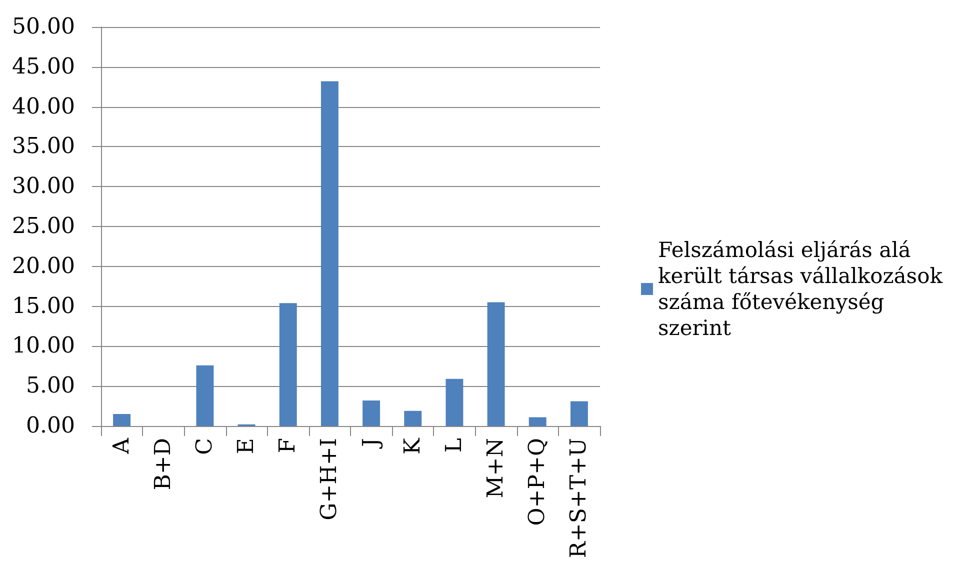 The height and width of the screenshot is (568, 958). Describe the element at coordinates (371, 443) in the screenshot. I see `x-tick-label: J` at that location.